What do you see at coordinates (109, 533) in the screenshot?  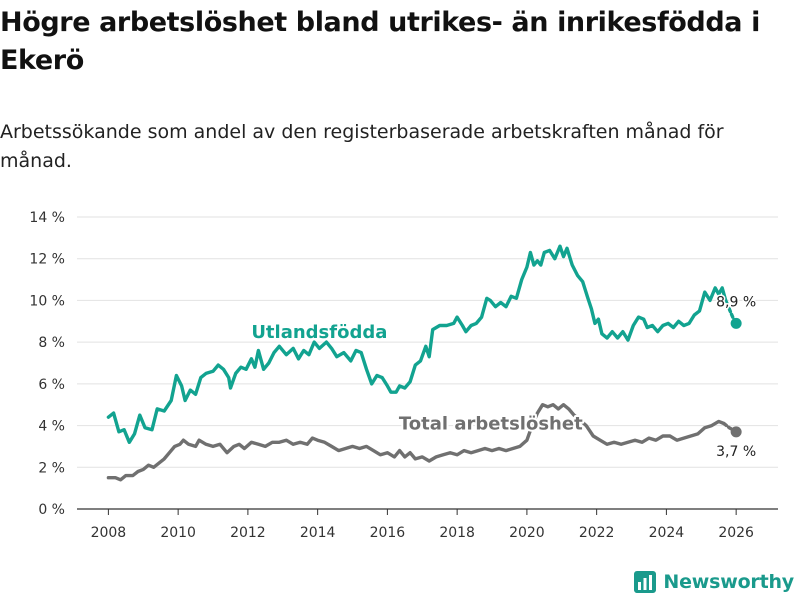 I see `x-tick-label: 2008` at bounding box center [109, 533].